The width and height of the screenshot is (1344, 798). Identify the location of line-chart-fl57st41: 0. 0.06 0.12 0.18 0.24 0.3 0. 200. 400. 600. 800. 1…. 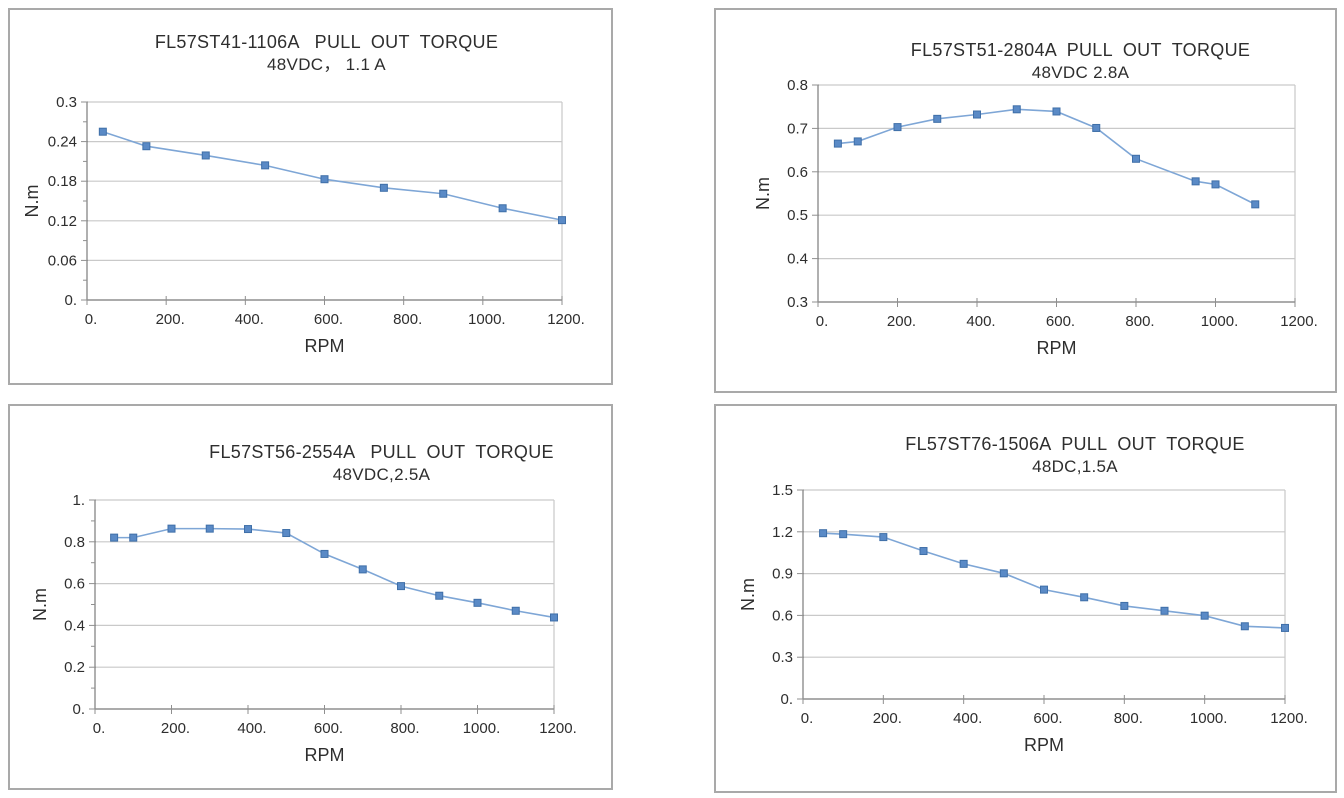
(303, 225).